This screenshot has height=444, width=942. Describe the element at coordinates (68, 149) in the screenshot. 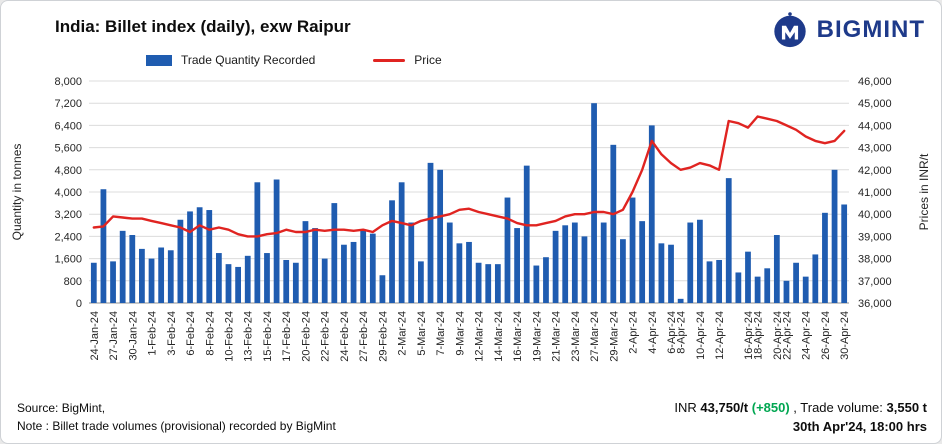

I see `svg-text: 5,600` at that location.